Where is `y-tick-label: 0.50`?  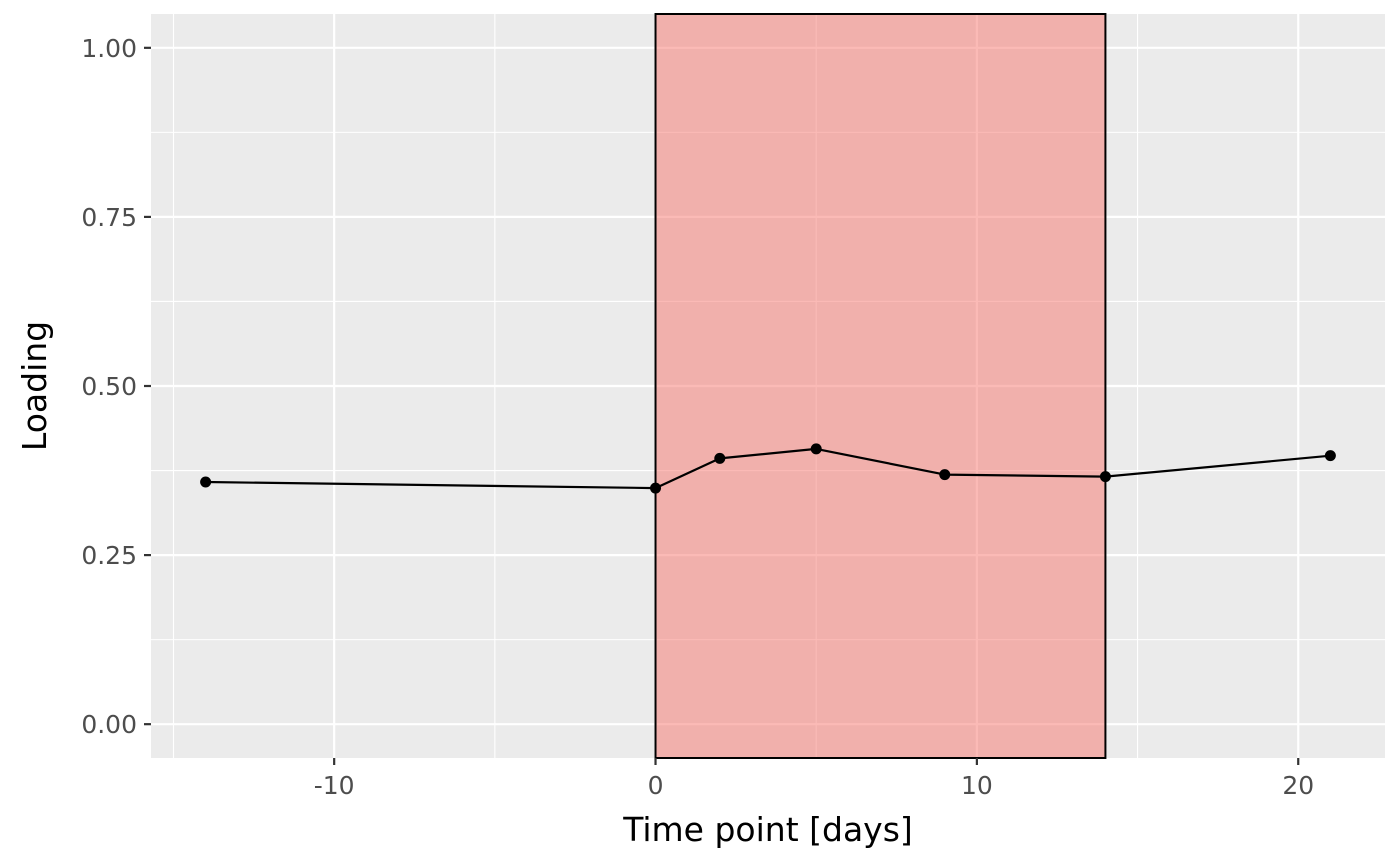 y-tick-label: 0.50 is located at coordinates (109, 386).